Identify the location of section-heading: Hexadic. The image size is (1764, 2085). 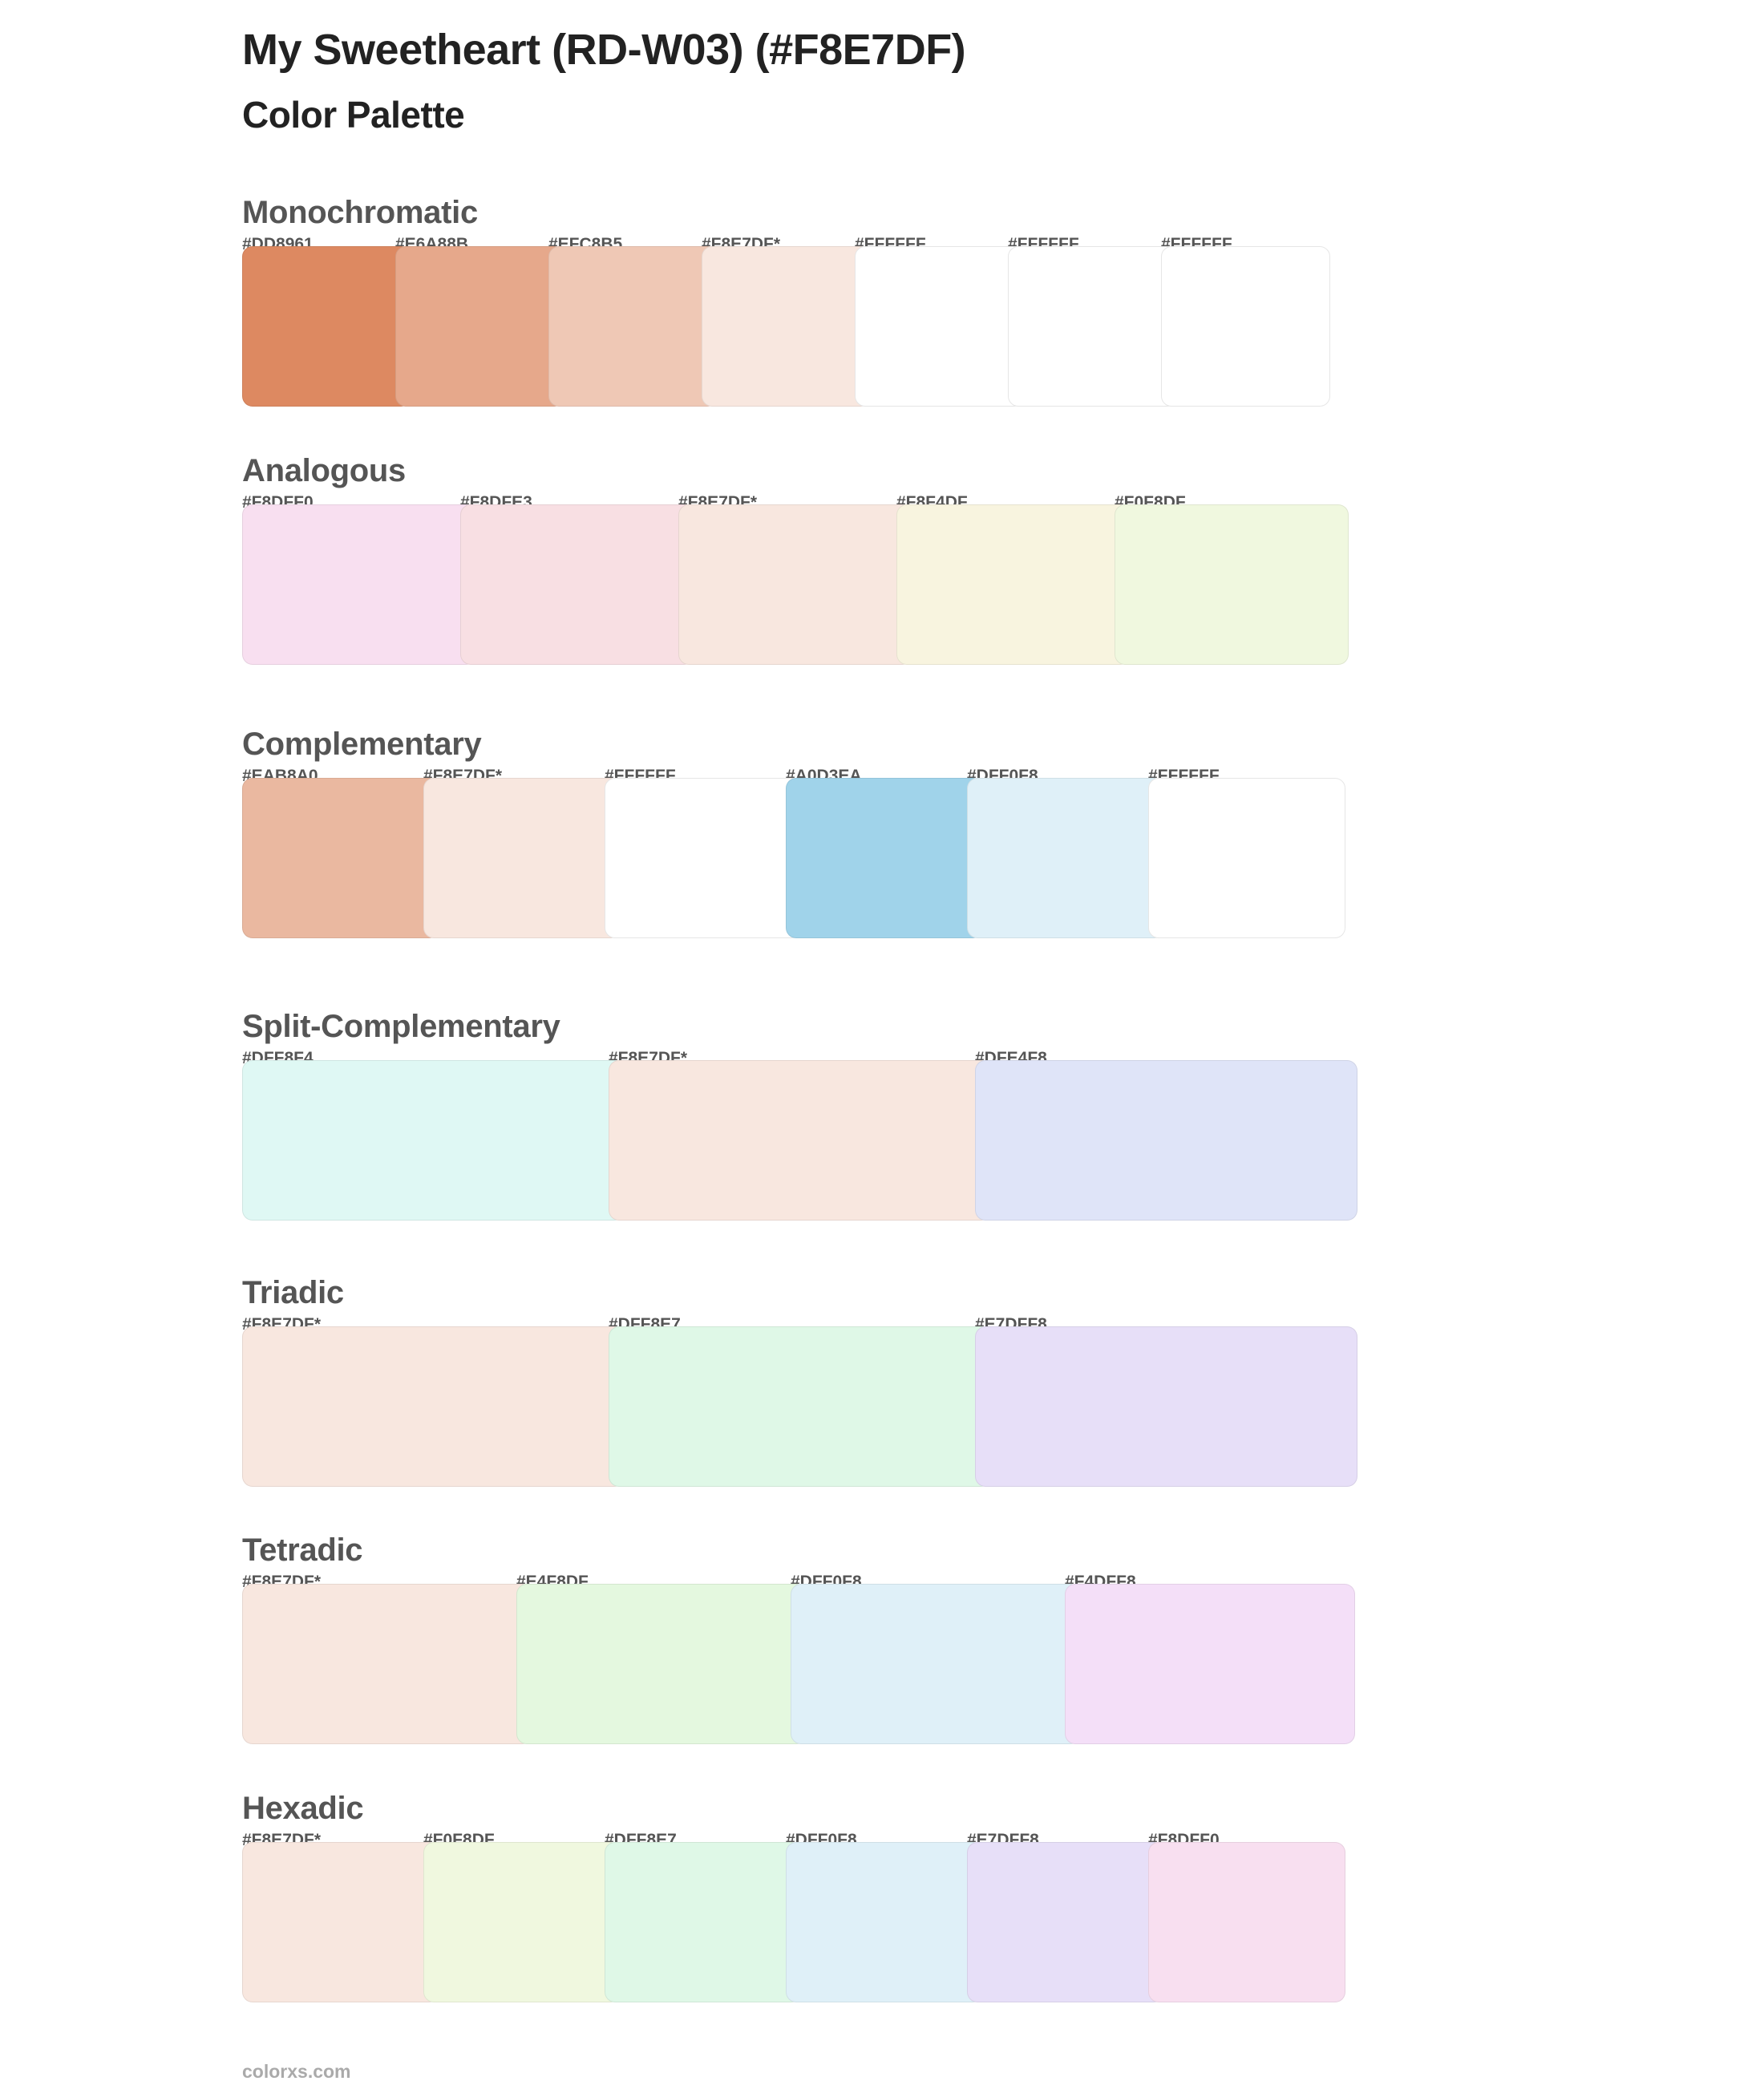
(303, 1808).